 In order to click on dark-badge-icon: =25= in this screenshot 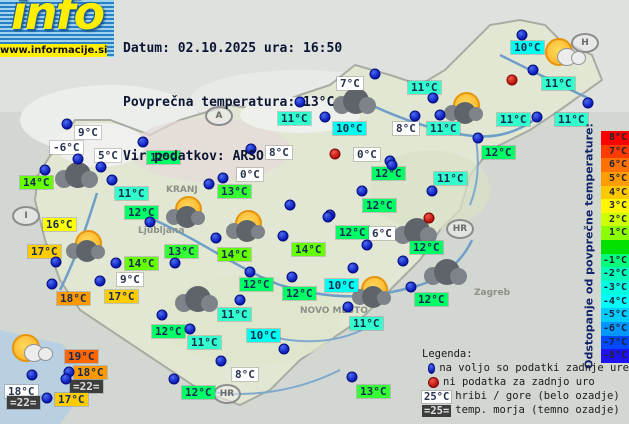, I will do `click(437, 410)`.